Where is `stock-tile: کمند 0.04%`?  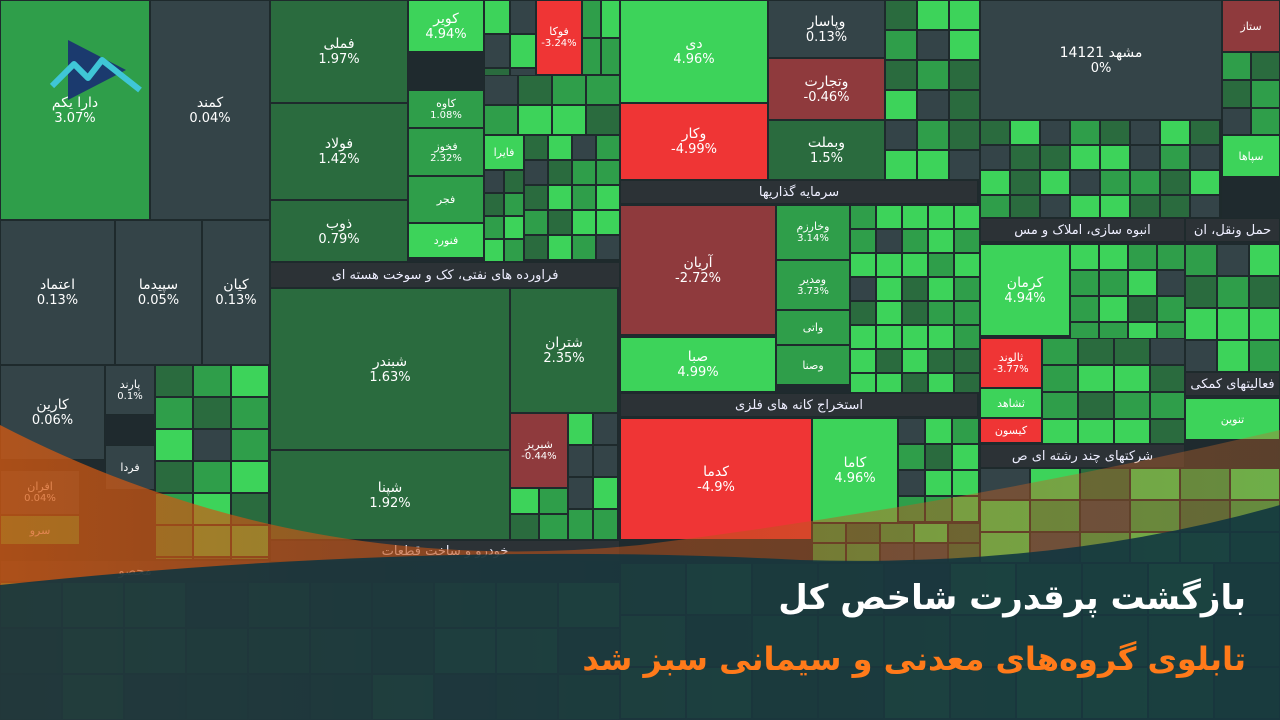
stock-tile: کمند 0.04% is located at coordinates (210, 110).